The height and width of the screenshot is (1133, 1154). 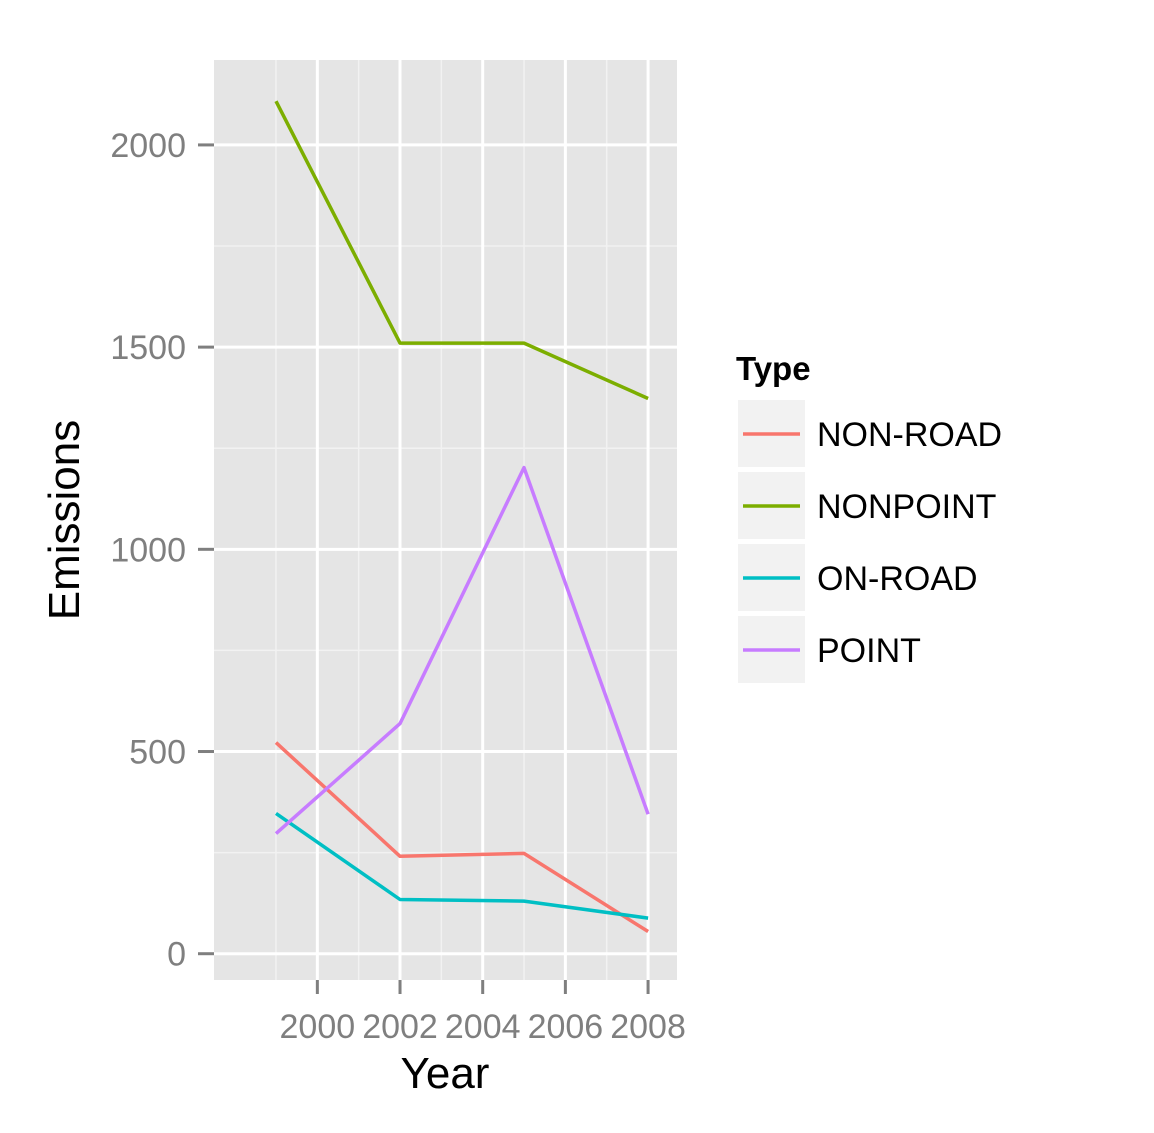 I want to click on x-axis: 2000 2002 2004 2006 2008, so click(x=483, y=1013).